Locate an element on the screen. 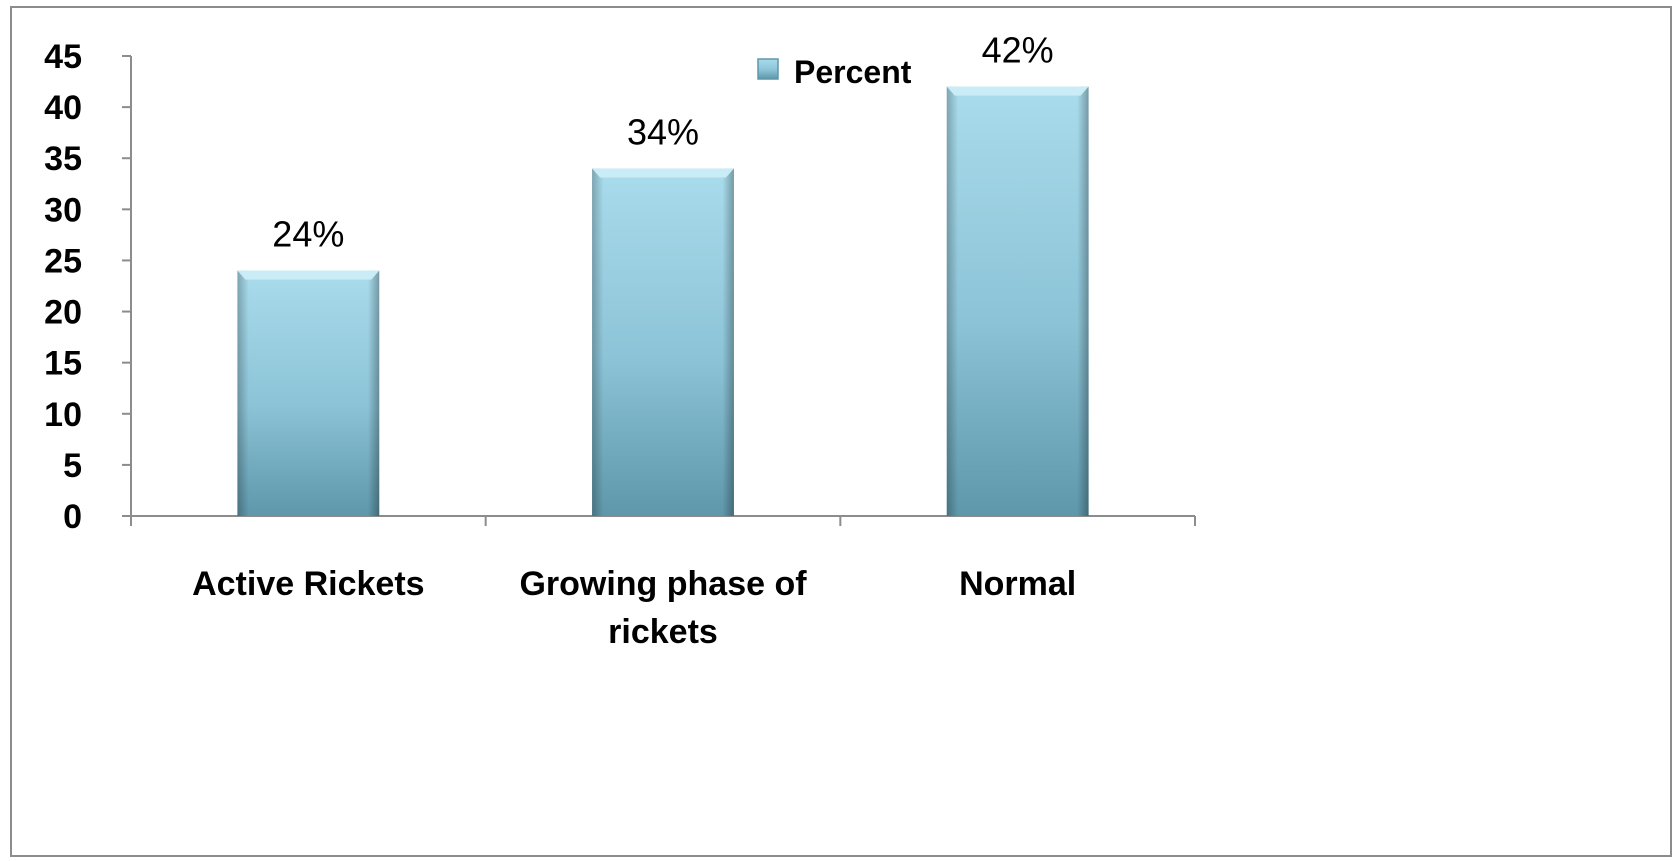 The image size is (1676, 861). data-labels: 24% 34% 42% is located at coordinates (662, 142).